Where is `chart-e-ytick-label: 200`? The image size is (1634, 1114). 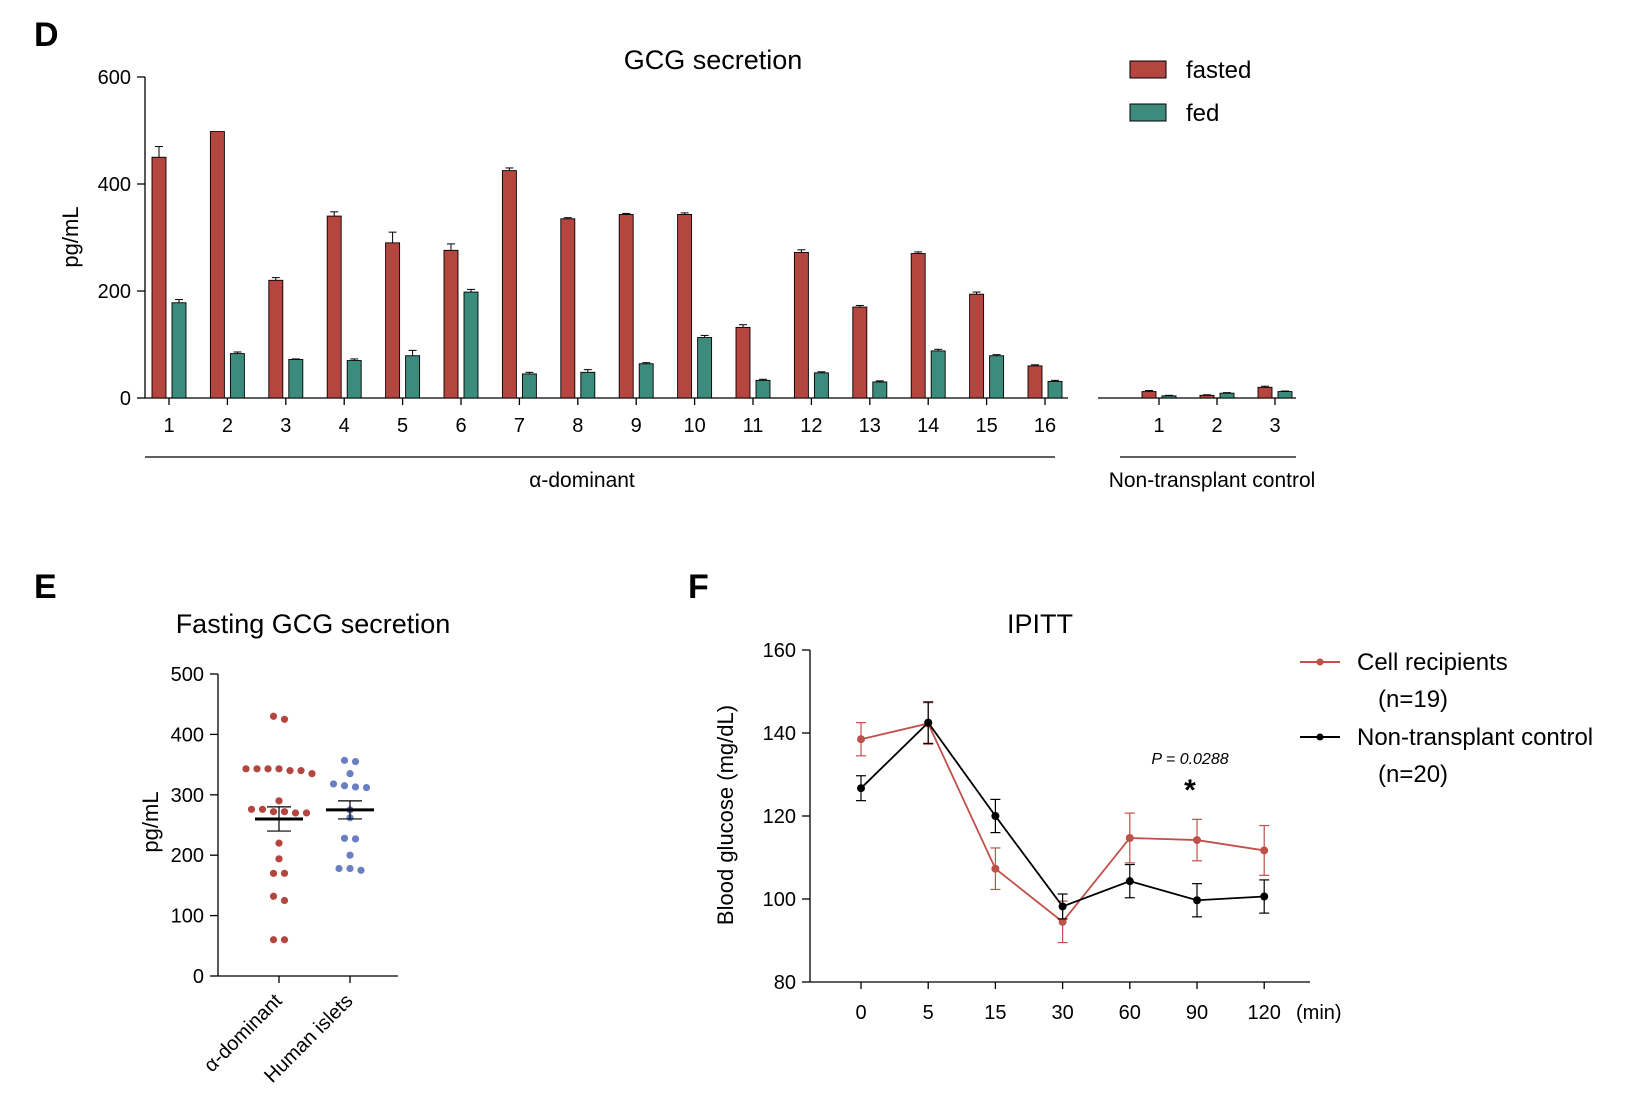 chart-e-ytick-label: 200 is located at coordinates (187, 856).